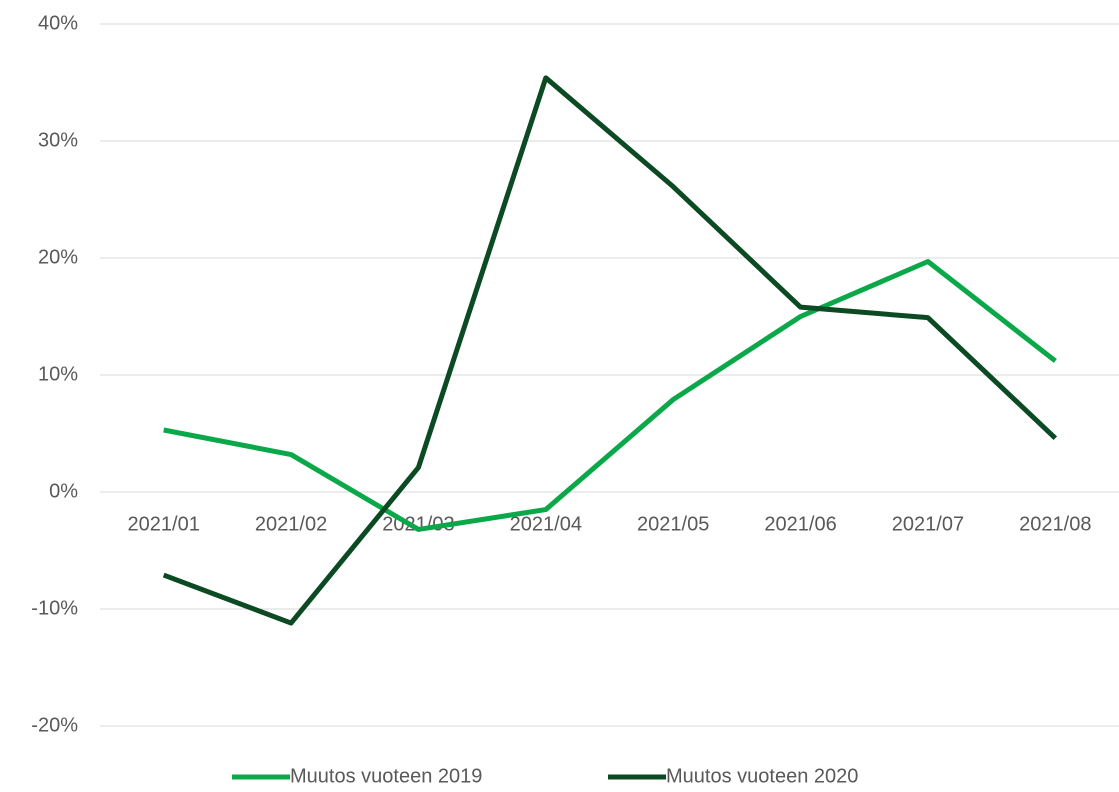 The image size is (1119, 792). What do you see at coordinates (164, 524) in the screenshot?
I see `x-tick-label: 2021/01` at bounding box center [164, 524].